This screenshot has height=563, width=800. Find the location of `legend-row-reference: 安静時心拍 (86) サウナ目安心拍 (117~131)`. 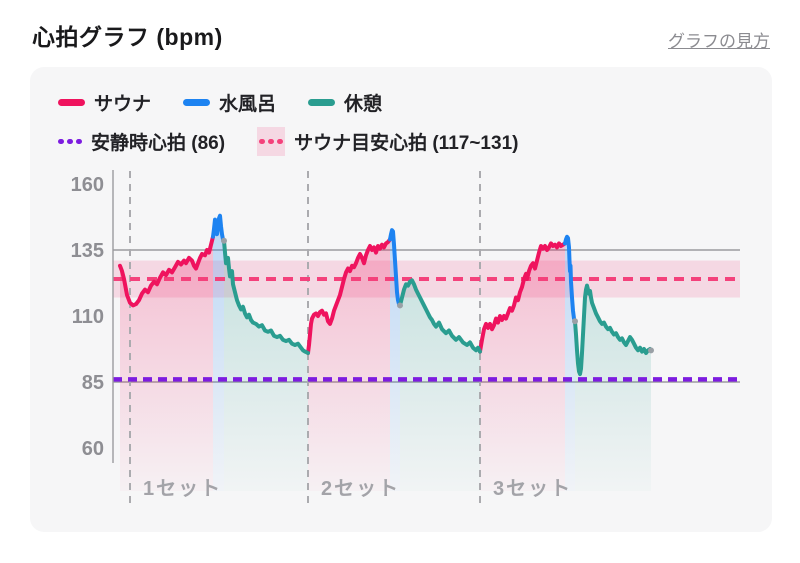

legend-row-reference: 安静時心拍 (86) サウナ目安心拍 (117~131) is located at coordinates (288, 141).